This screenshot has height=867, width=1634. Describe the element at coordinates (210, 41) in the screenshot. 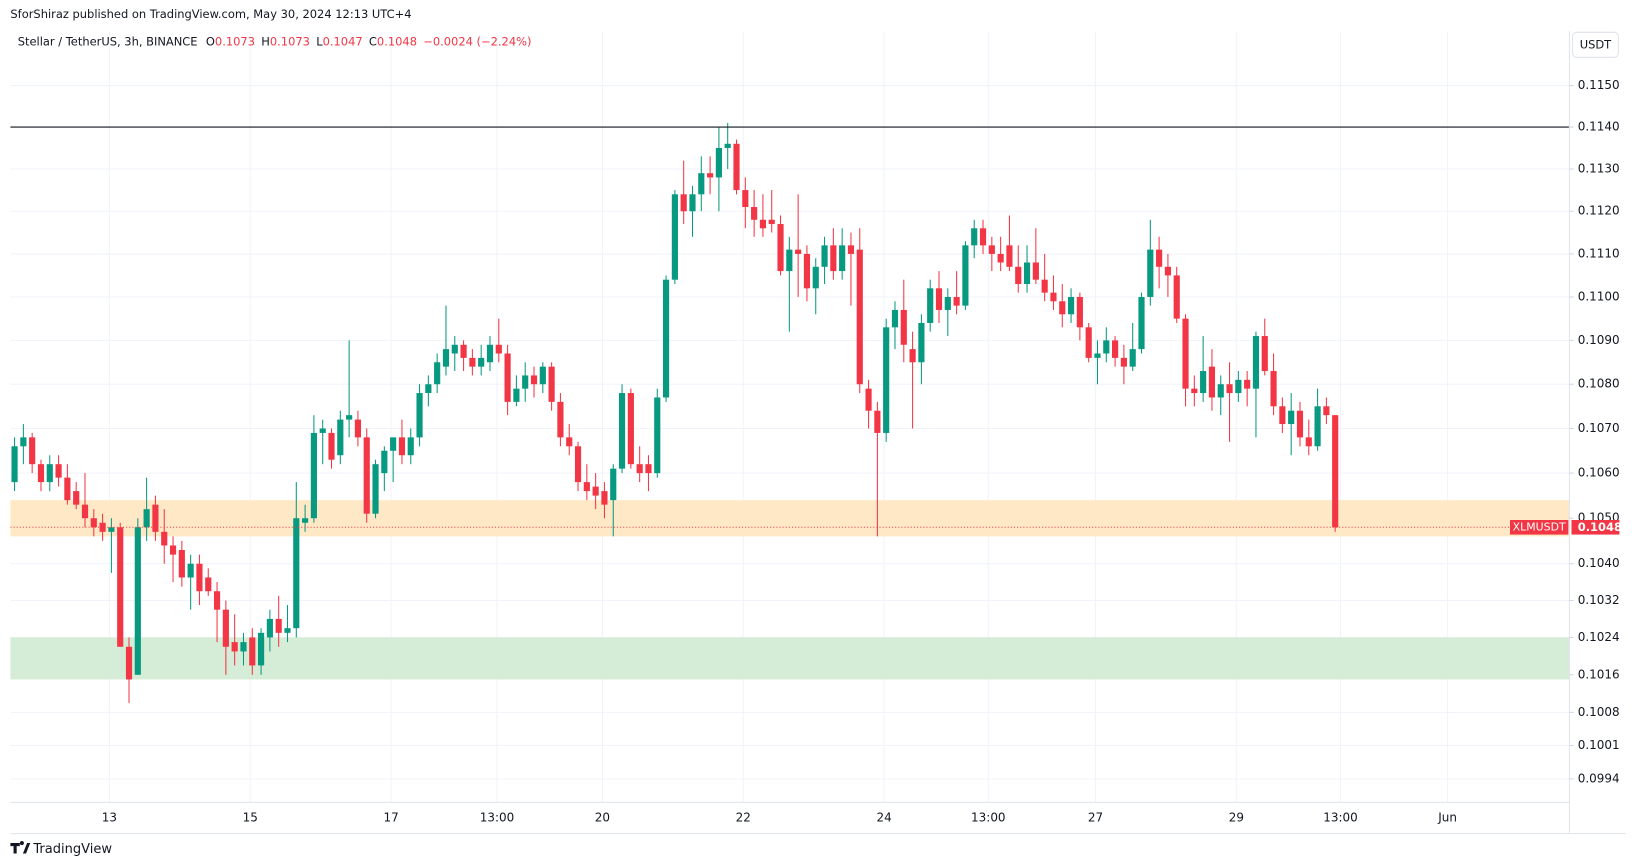

I see `ohlc-label: O` at that location.